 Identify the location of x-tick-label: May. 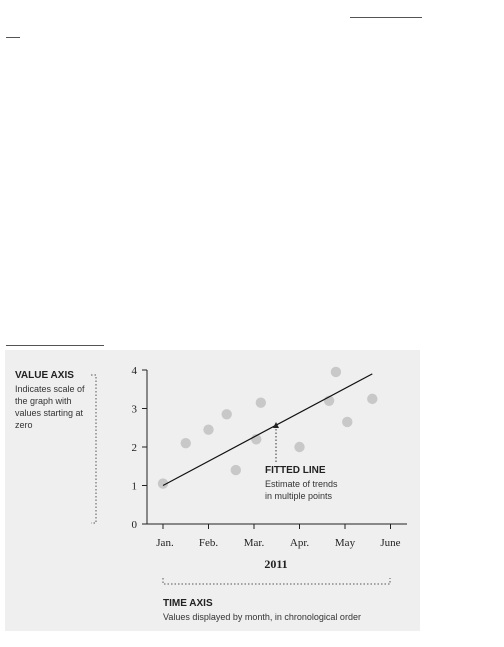
(345, 543).